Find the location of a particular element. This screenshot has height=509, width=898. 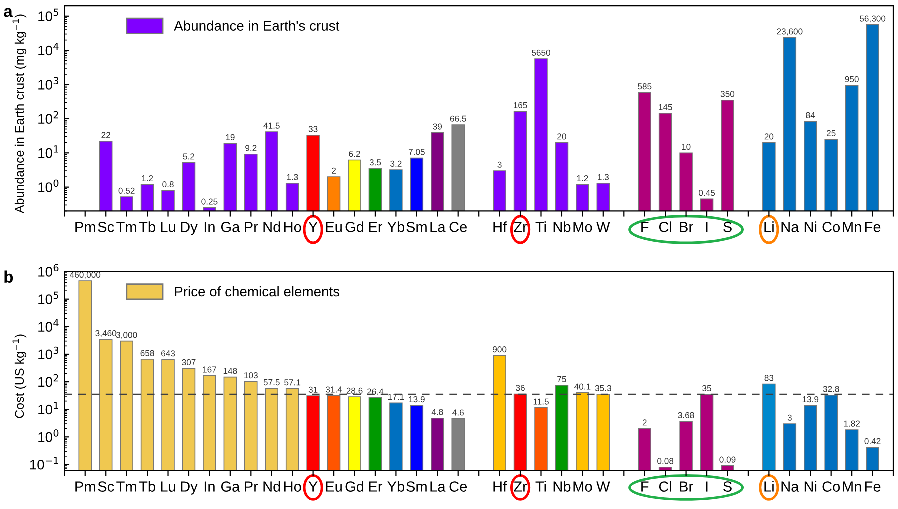

data-label: 56,300 is located at coordinates (873, 19).